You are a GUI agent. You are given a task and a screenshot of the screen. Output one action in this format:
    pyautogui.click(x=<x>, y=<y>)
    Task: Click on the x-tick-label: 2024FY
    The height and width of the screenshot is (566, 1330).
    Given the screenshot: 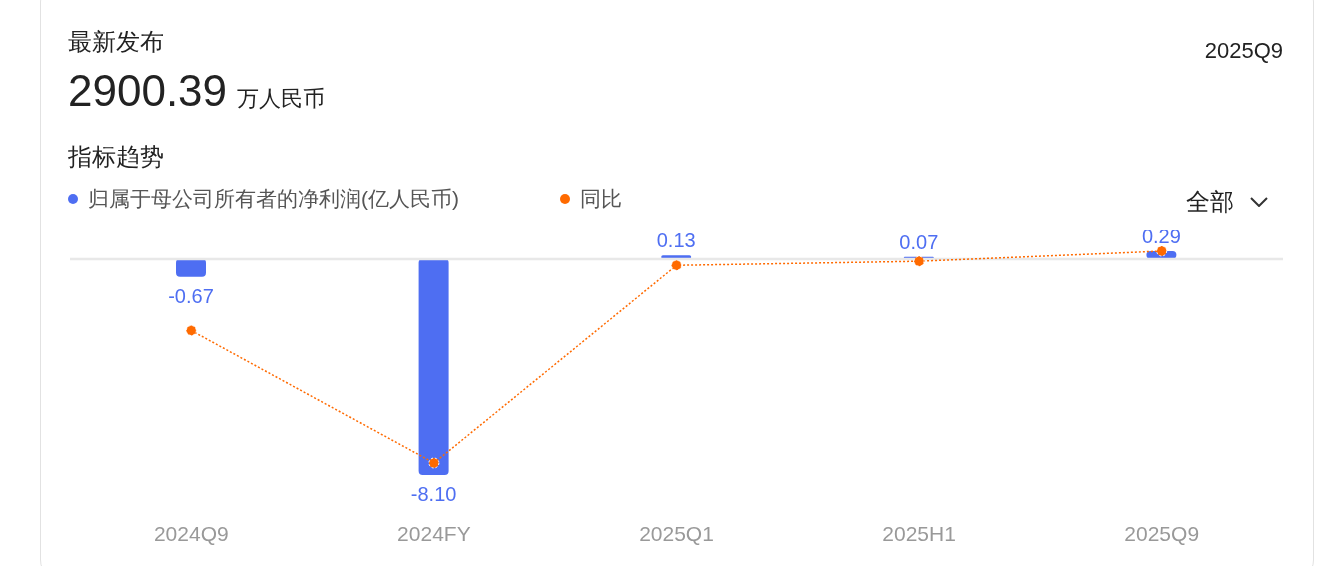 What is the action you would take?
    pyautogui.click(x=434, y=533)
    